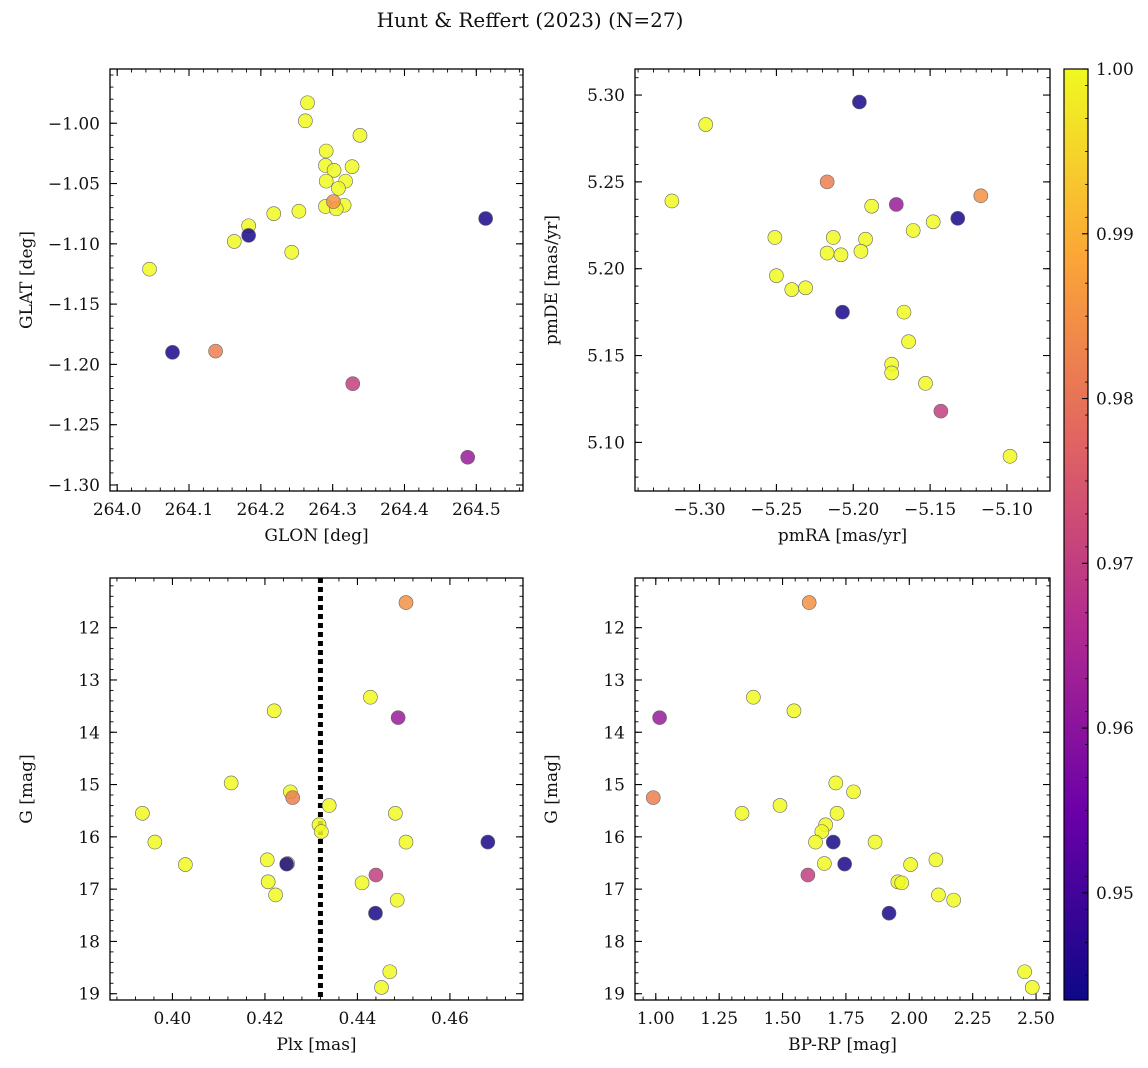  What do you see at coordinates (265, 1019) in the screenshot?
I see `x-tick-label: 0.42` at bounding box center [265, 1019].